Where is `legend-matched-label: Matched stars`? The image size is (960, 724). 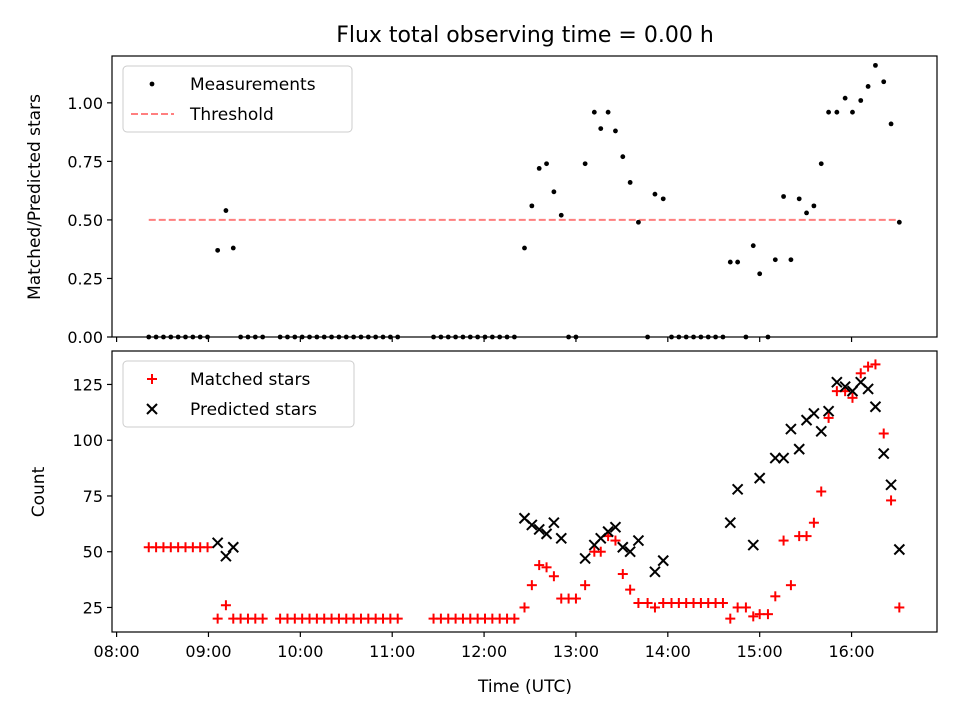
legend-matched-label: Matched stars is located at coordinates (250, 380).